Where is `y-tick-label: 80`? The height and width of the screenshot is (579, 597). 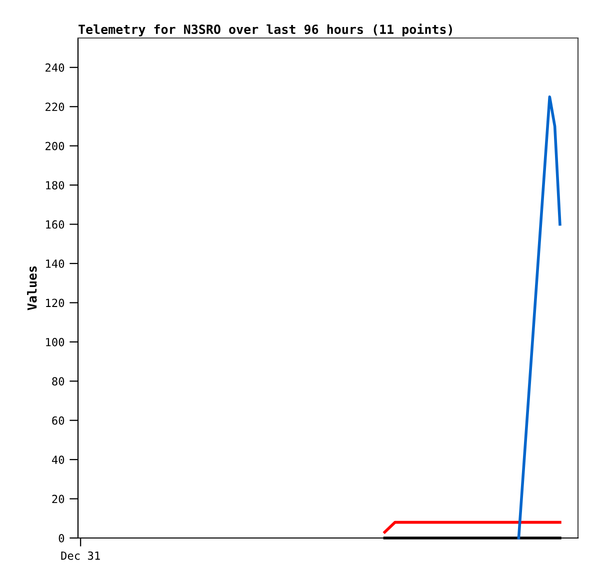
y-tick-label: 80 is located at coordinates (58, 381).